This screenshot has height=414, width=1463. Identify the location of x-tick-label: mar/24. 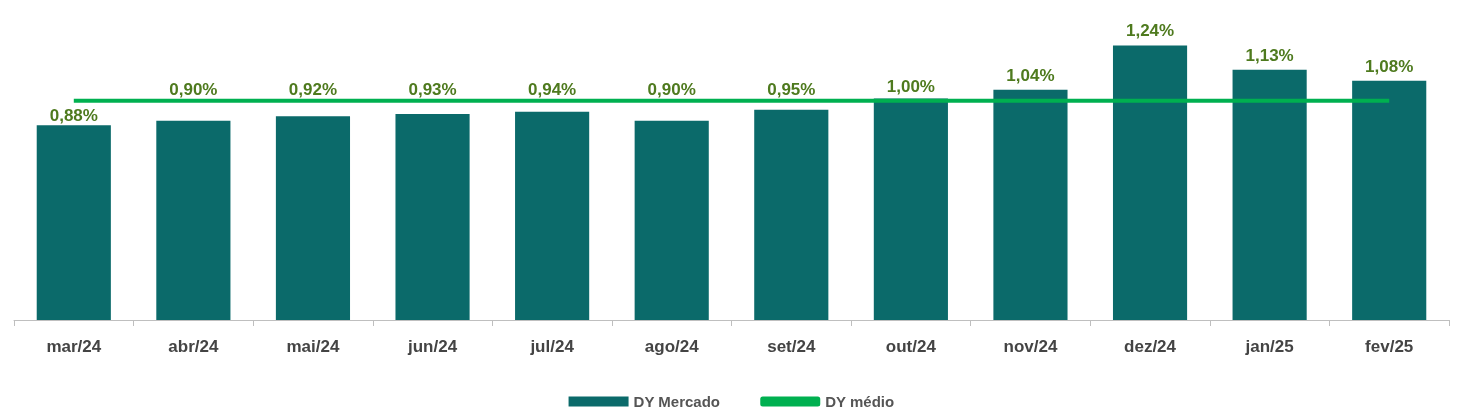
(74, 346).